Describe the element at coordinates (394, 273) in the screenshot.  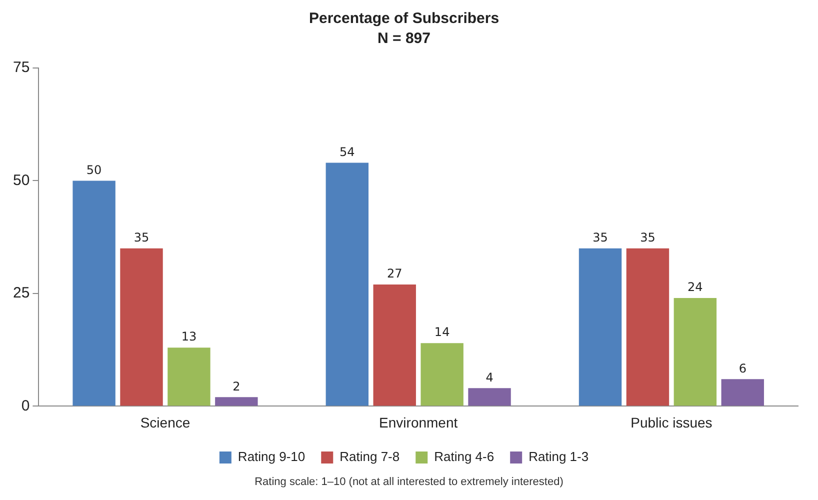
I see `data-label: 27` at that location.